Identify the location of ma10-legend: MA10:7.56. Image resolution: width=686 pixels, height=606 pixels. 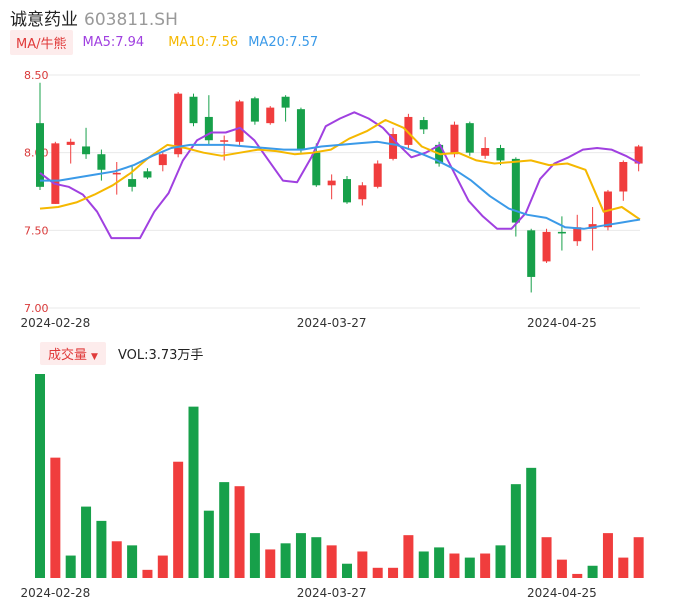
(203, 42).